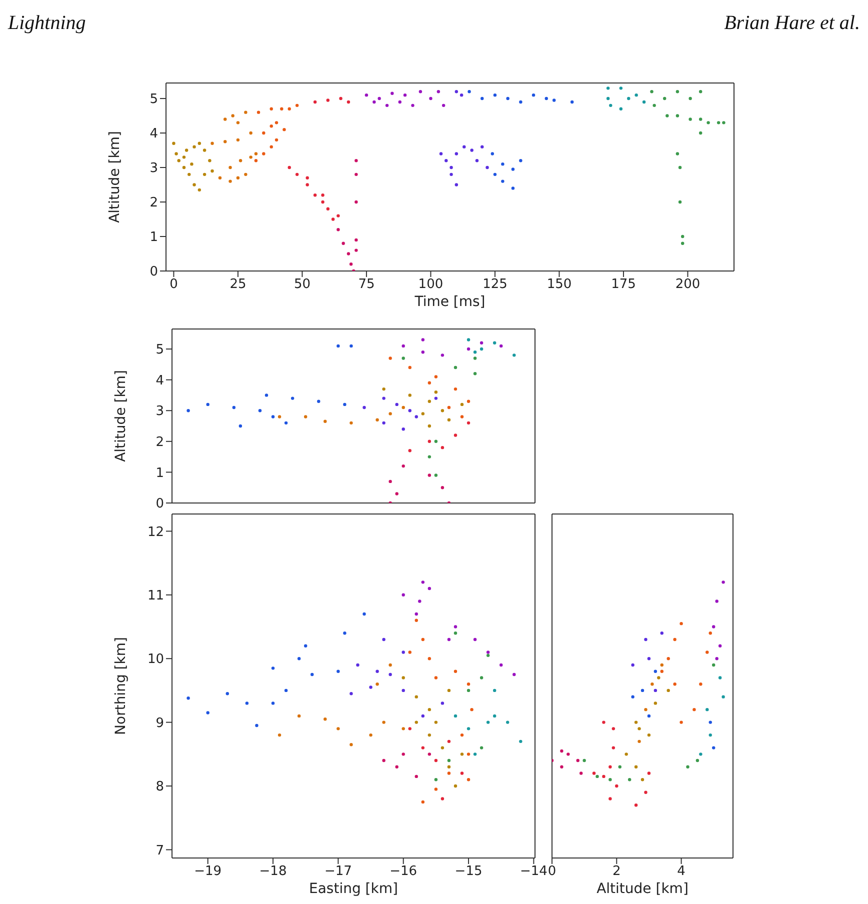 The image size is (868, 904). Describe the element at coordinates (208, 872) in the screenshot. I see `x-tick-label: −19` at that location.